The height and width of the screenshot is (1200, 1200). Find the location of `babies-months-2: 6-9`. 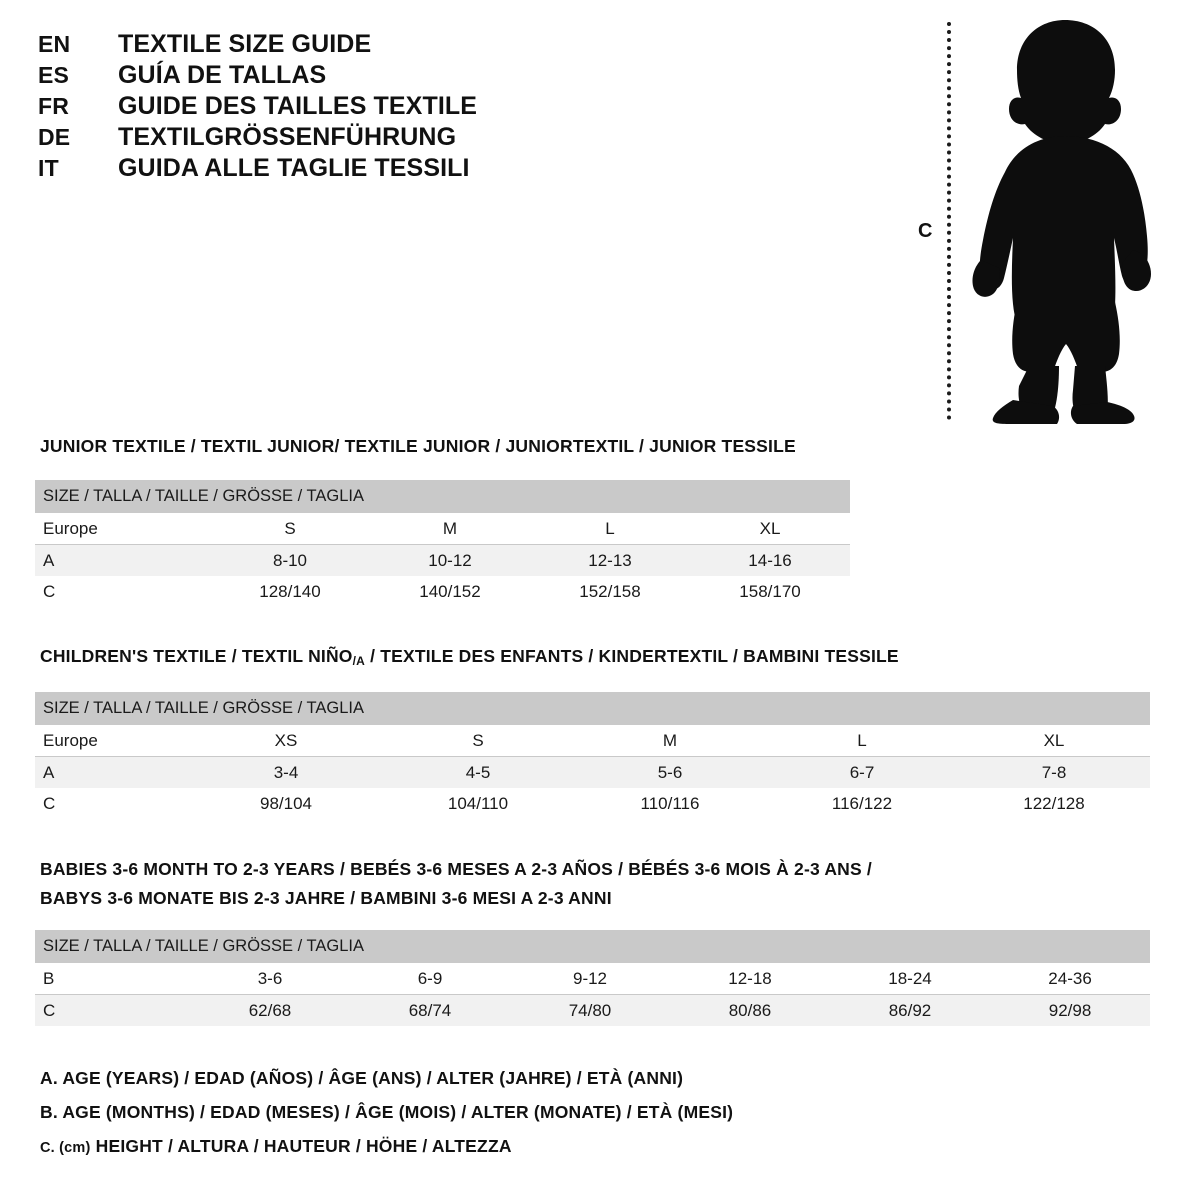

babies-months-2: 6-9 is located at coordinates (430, 978).